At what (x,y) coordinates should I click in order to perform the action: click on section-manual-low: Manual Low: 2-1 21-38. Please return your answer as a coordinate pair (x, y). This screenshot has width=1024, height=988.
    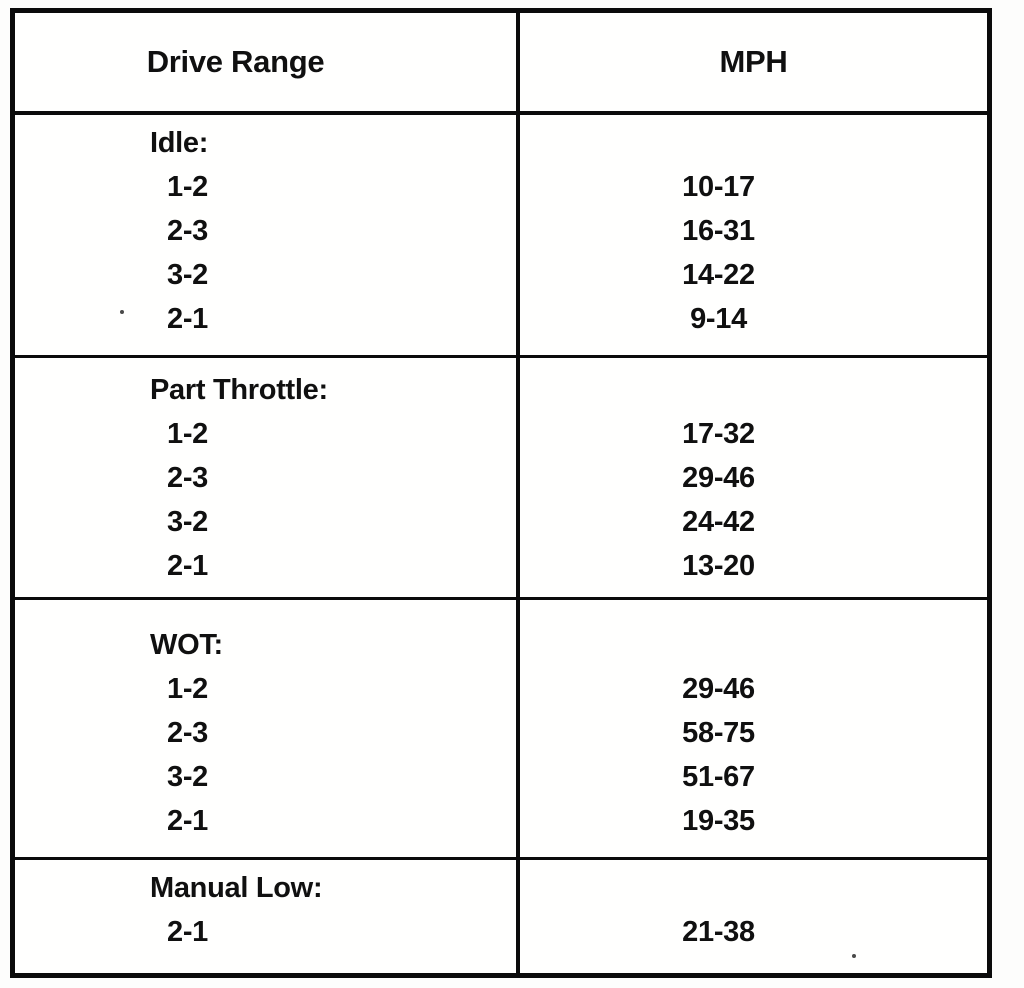
    Looking at the image, I should click on (501, 916).